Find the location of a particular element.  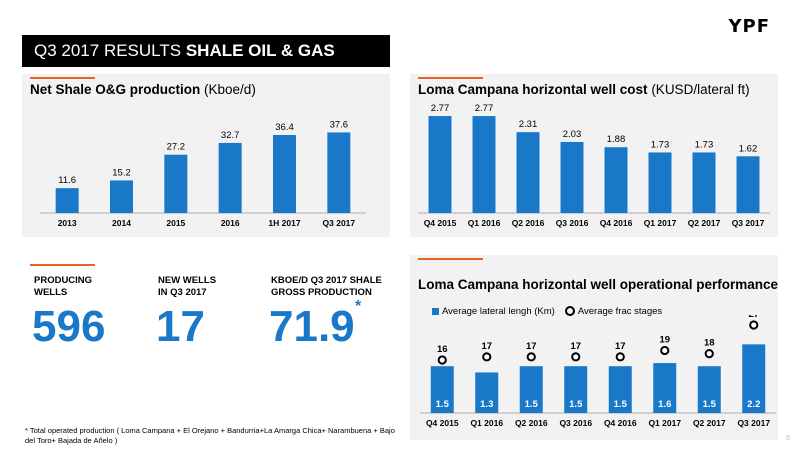

slide-title: Q3 2017 RESULTS SHALE OIL & GAS UPDATE is located at coordinates (206, 63).